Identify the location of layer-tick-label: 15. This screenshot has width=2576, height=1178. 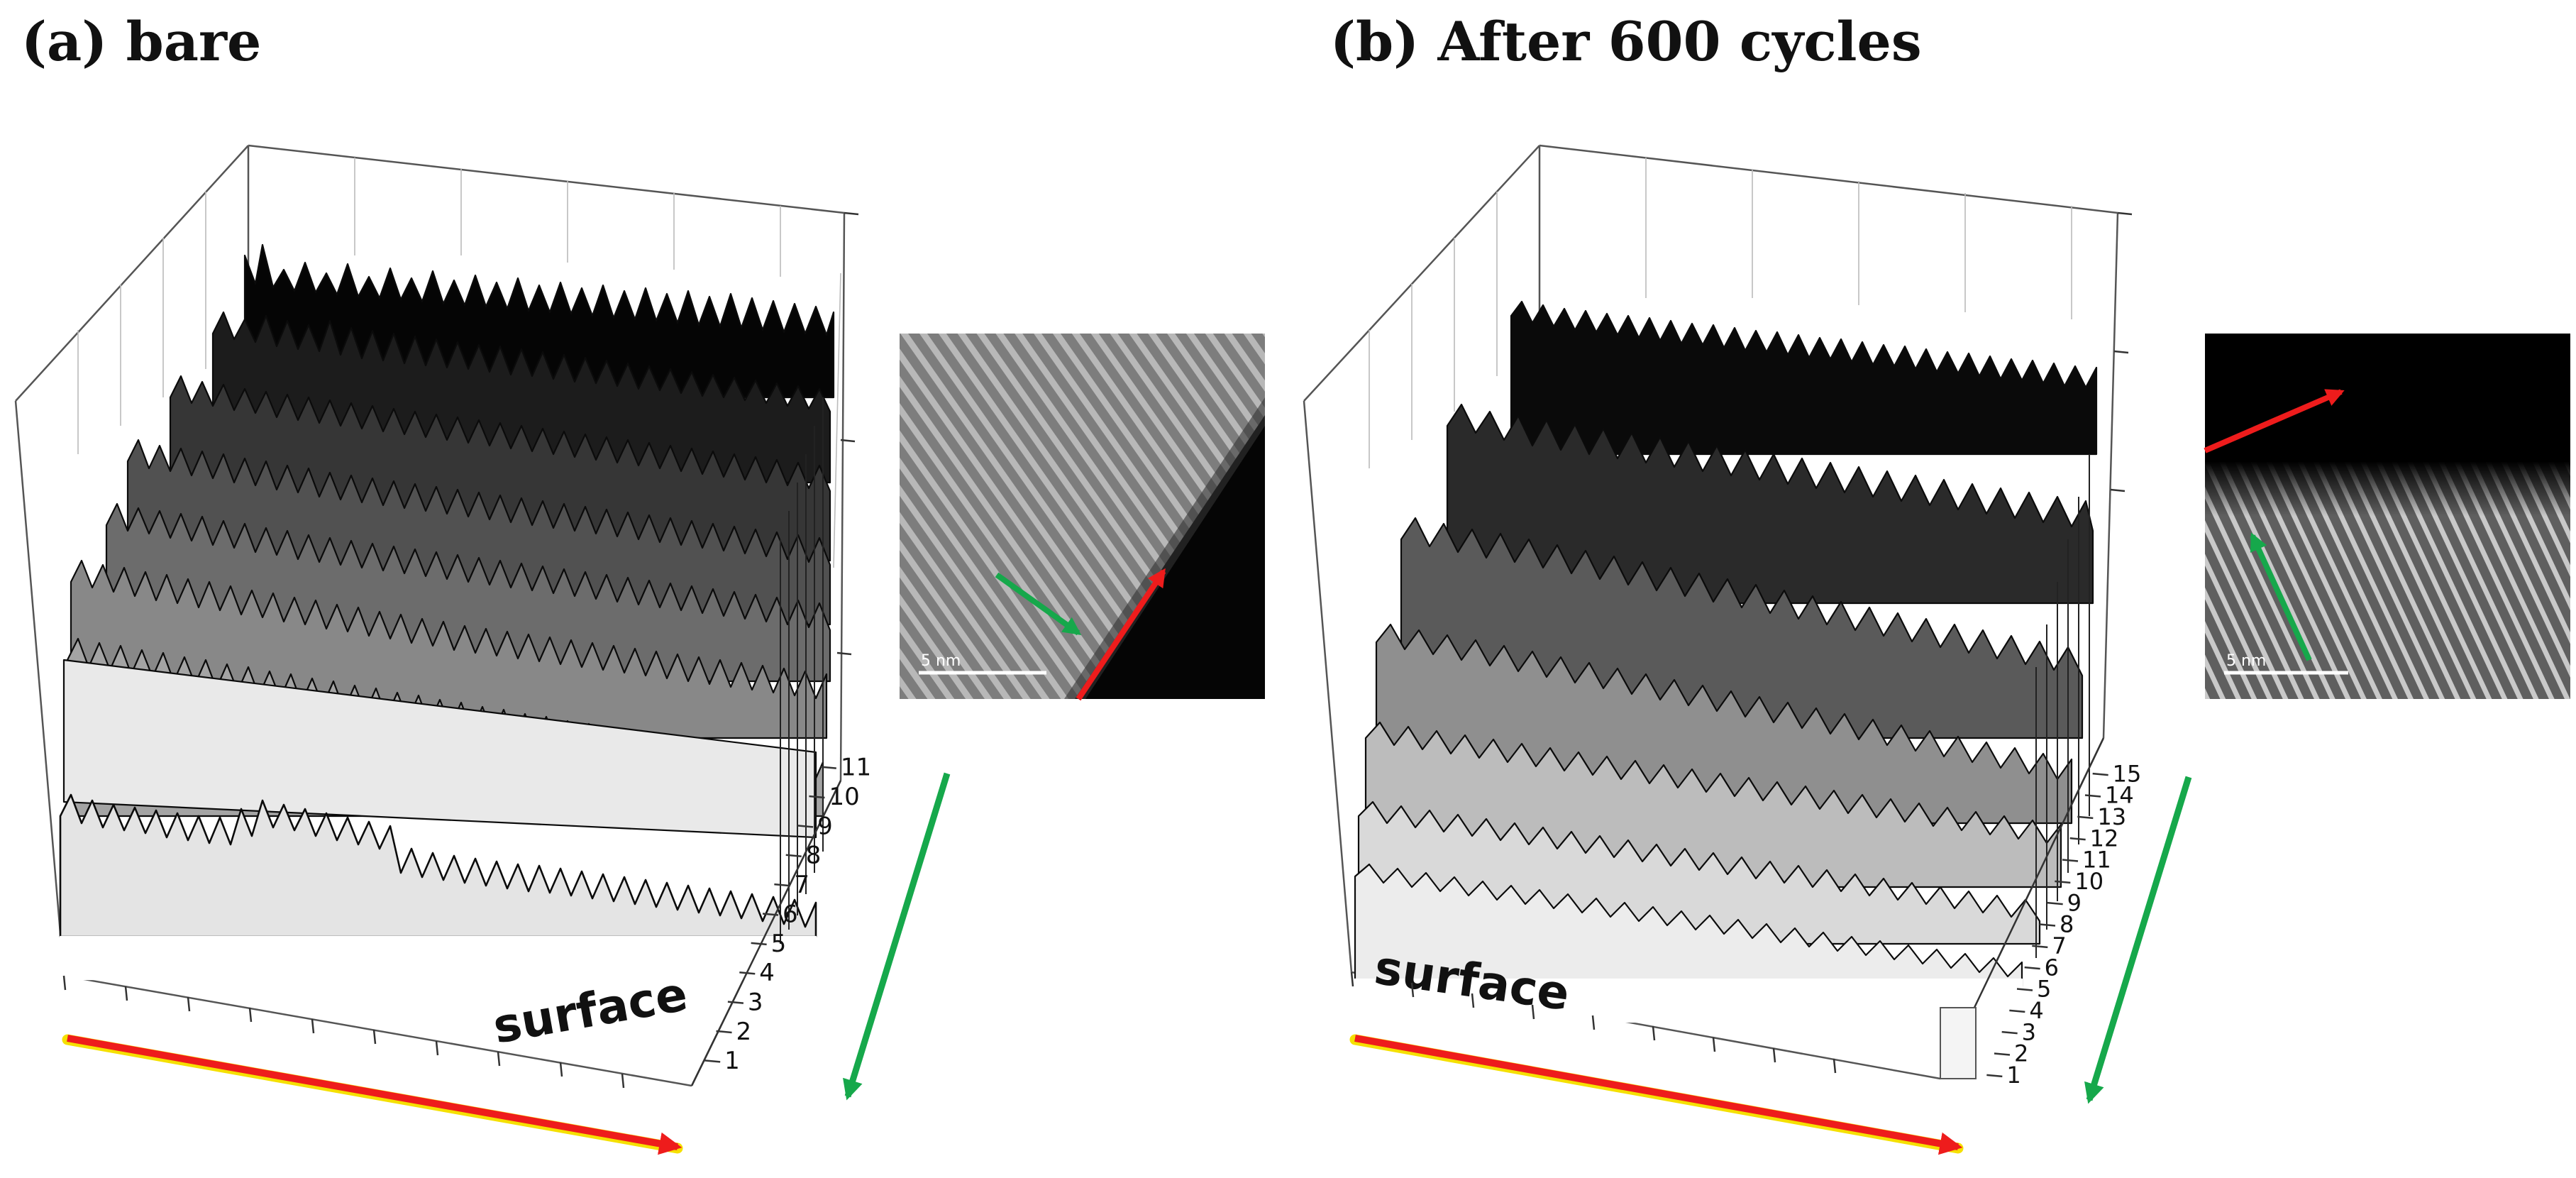
(2127, 774).